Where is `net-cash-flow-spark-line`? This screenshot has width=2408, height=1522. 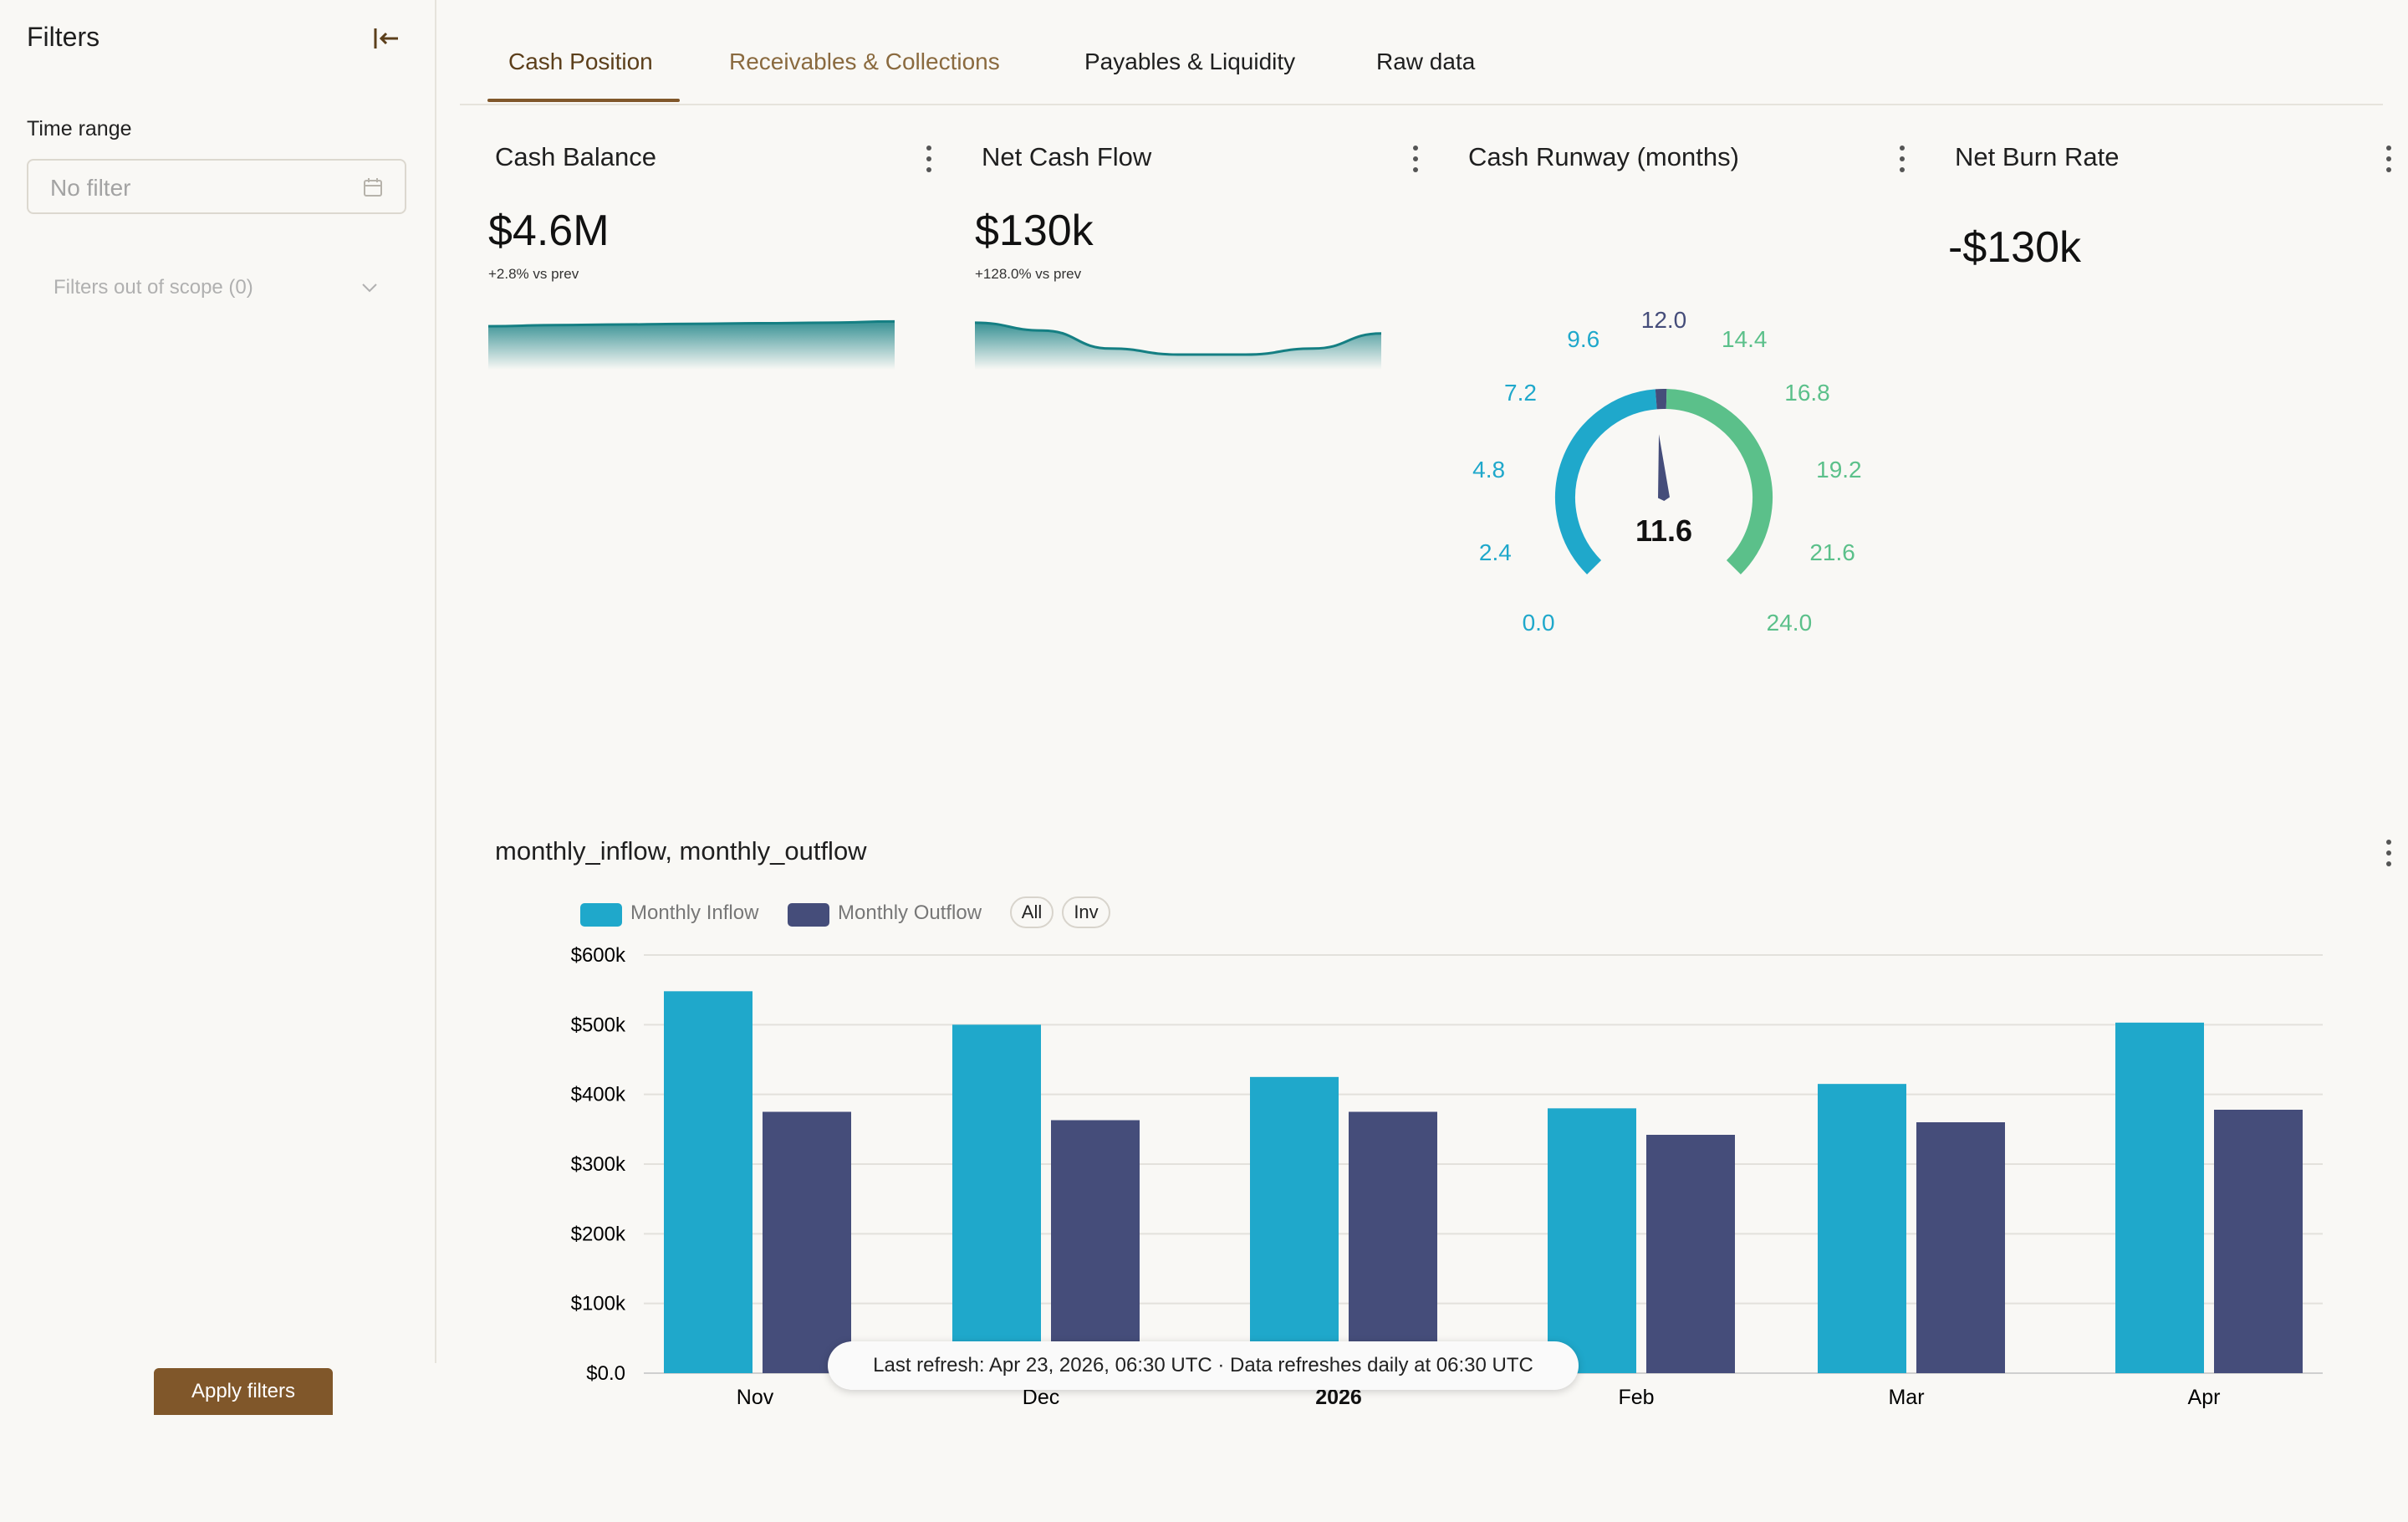
net-cash-flow-spark-line is located at coordinates (1178, 338).